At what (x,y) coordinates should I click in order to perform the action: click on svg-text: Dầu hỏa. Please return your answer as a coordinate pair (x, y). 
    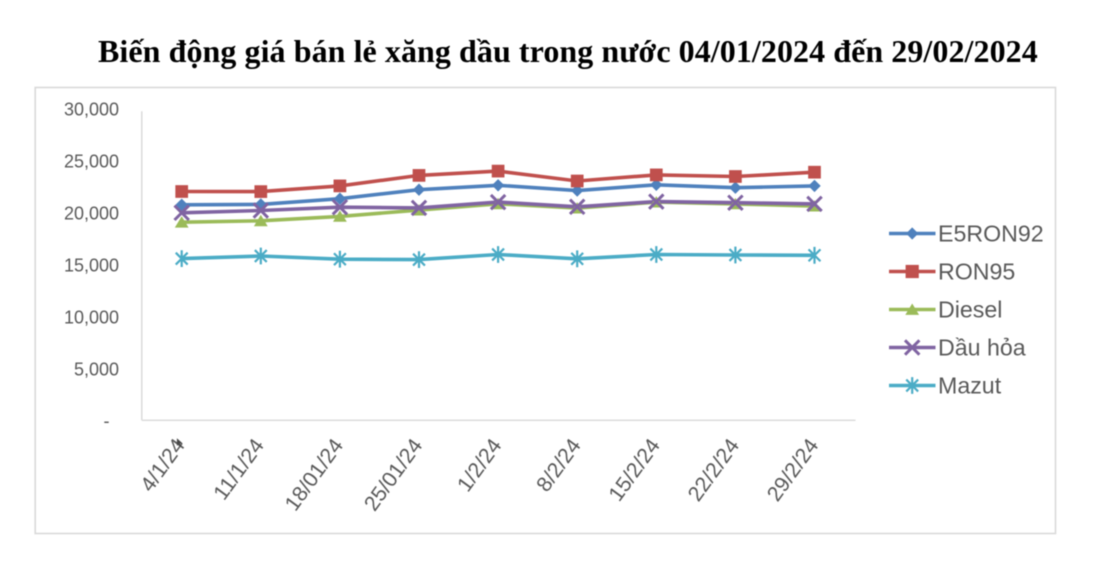
    Looking at the image, I should click on (982, 348).